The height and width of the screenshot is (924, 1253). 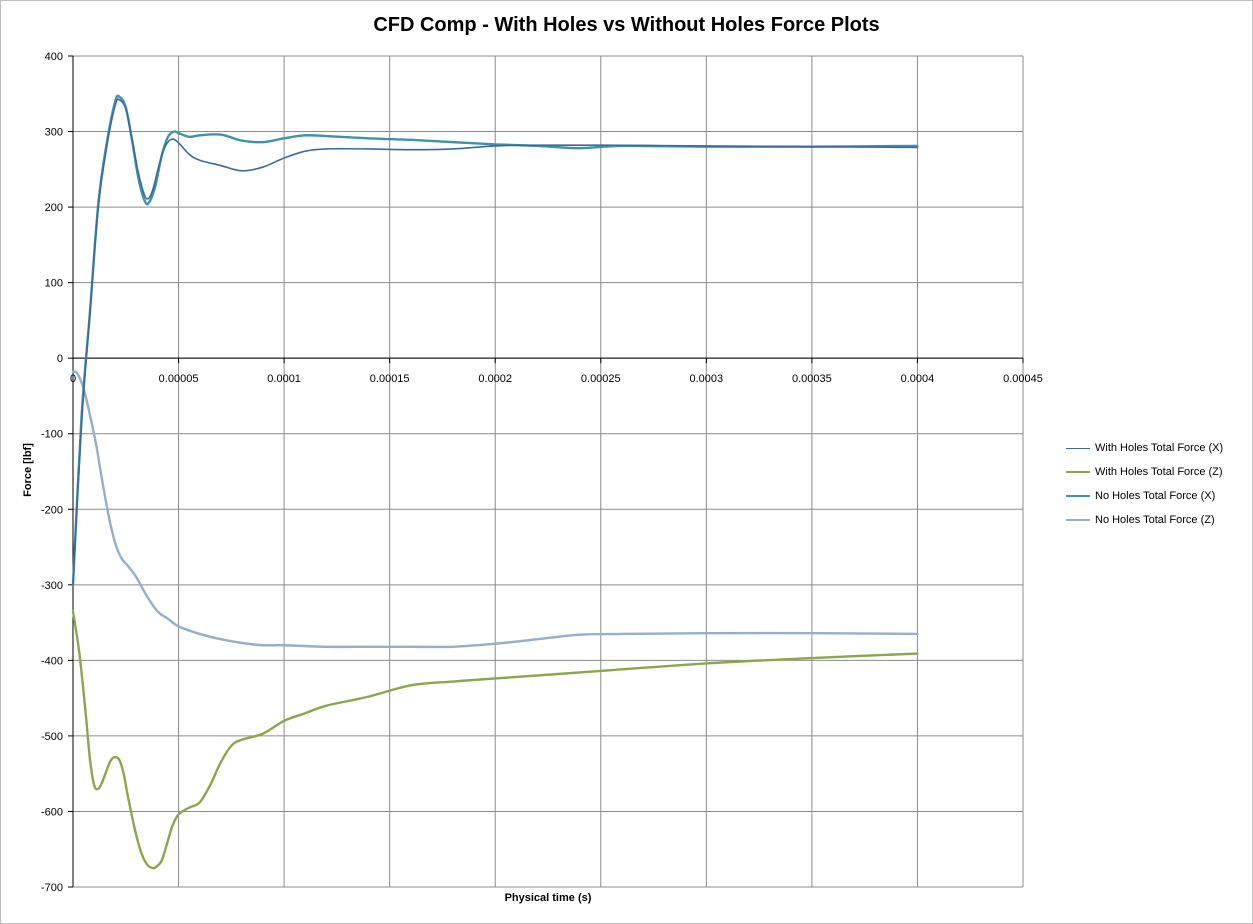 I want to click on y-tick-label: -200, so click(x=52, y=510).